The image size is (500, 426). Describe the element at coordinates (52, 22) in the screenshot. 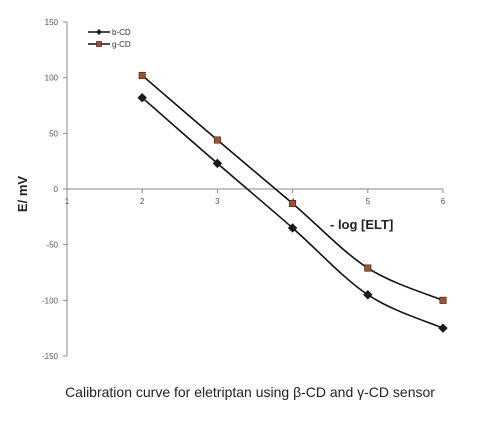

I see `y-tick-label: 150` at that location.